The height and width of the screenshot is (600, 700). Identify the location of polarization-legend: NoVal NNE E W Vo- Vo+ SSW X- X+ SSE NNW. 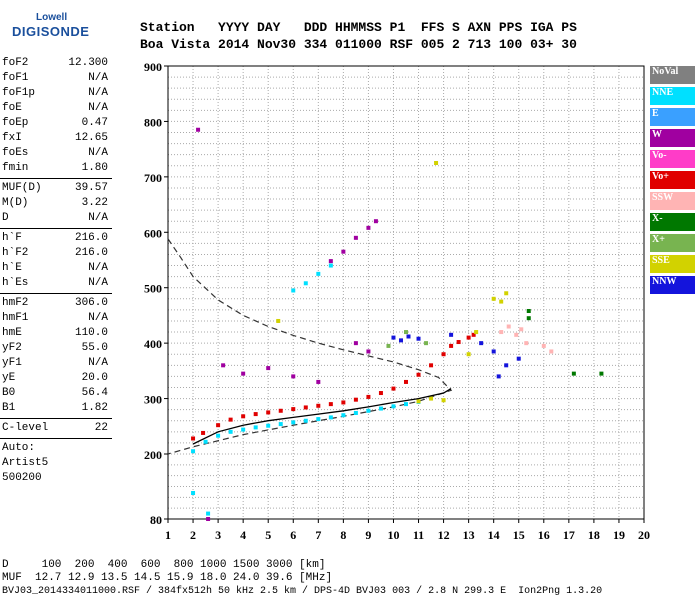
(672, 181).